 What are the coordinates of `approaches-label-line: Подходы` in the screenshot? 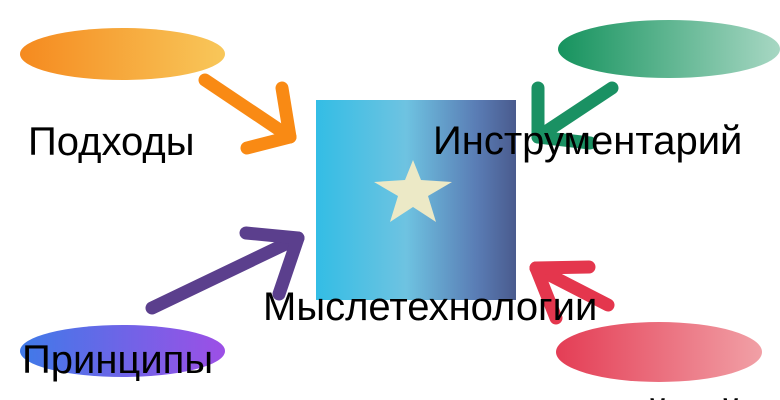 It's located at (111, 142).